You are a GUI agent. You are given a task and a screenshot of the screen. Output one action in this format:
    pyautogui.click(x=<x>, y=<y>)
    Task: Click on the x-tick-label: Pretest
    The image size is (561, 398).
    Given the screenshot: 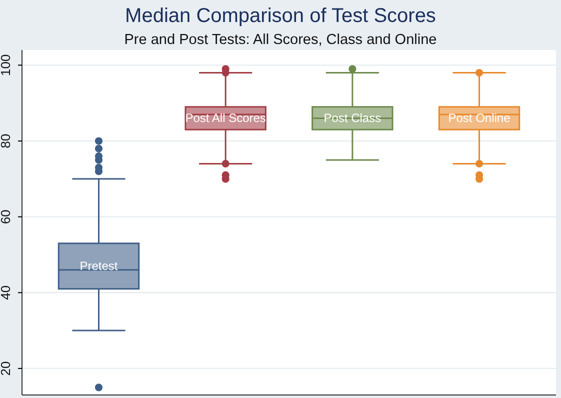 What is the action you would take?
    pyautogui.click(x=99, y=266)
    